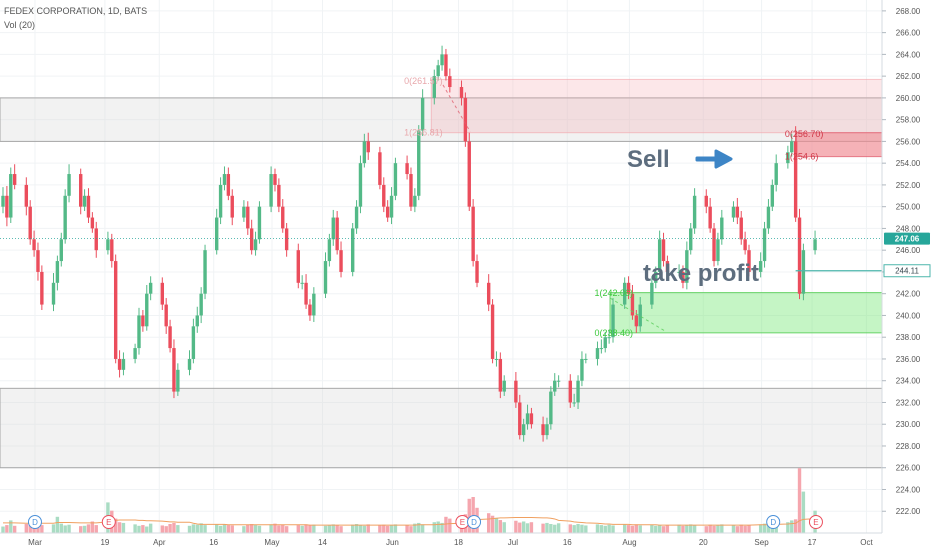 The width and height of the screenshot is (932, 555). What do you see at coordinates (815, 522) in the screenshot?
I see `event-marker-label: E` at bounding box center [815, 522].